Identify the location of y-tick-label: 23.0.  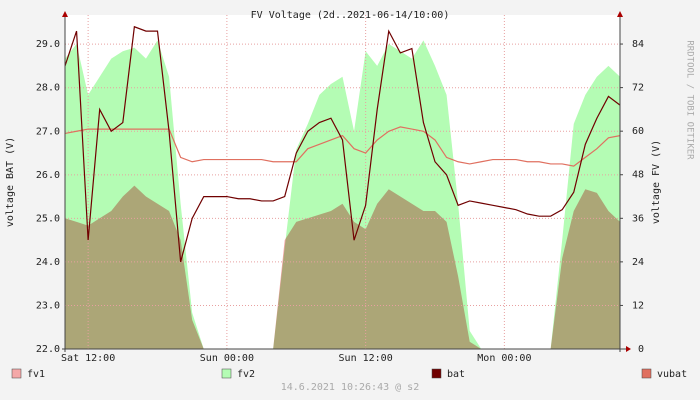
(48, 305).